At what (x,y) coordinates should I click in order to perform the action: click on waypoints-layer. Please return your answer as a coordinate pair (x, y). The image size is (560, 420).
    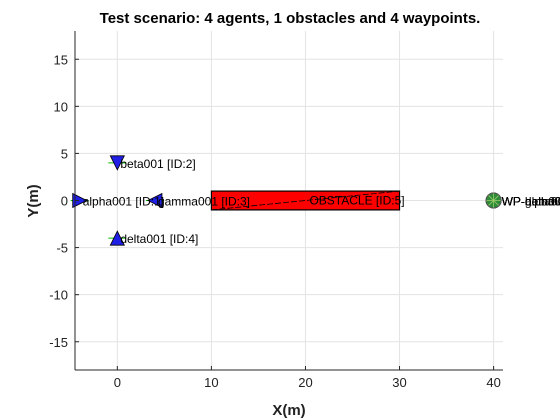
    Looking at the image, I should click on (493, 200).